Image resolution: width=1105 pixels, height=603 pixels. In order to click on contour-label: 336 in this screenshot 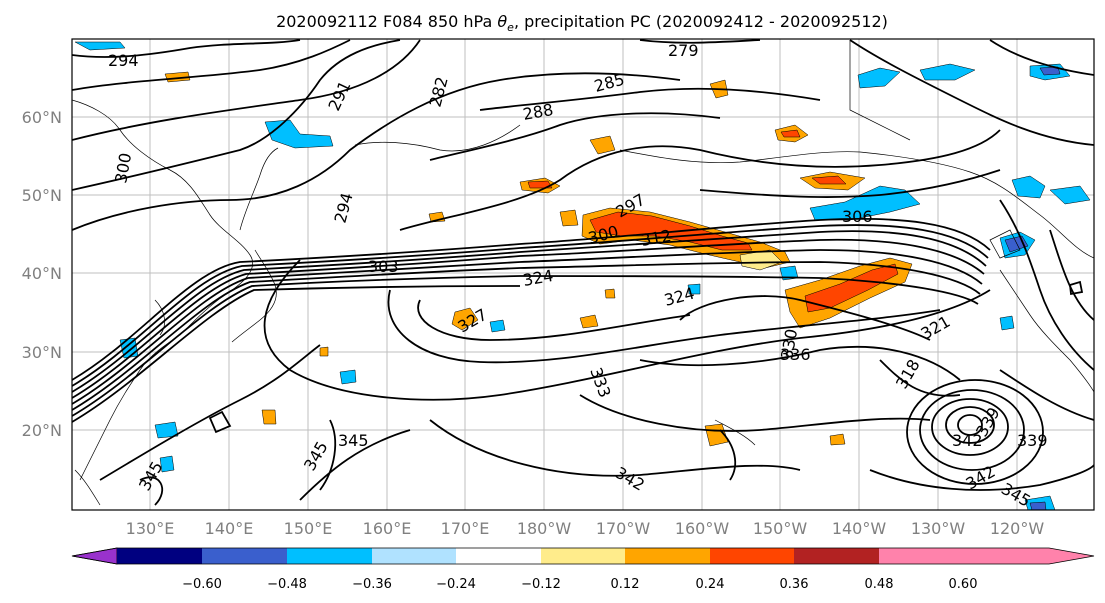, I will do `click(795, 354)`.